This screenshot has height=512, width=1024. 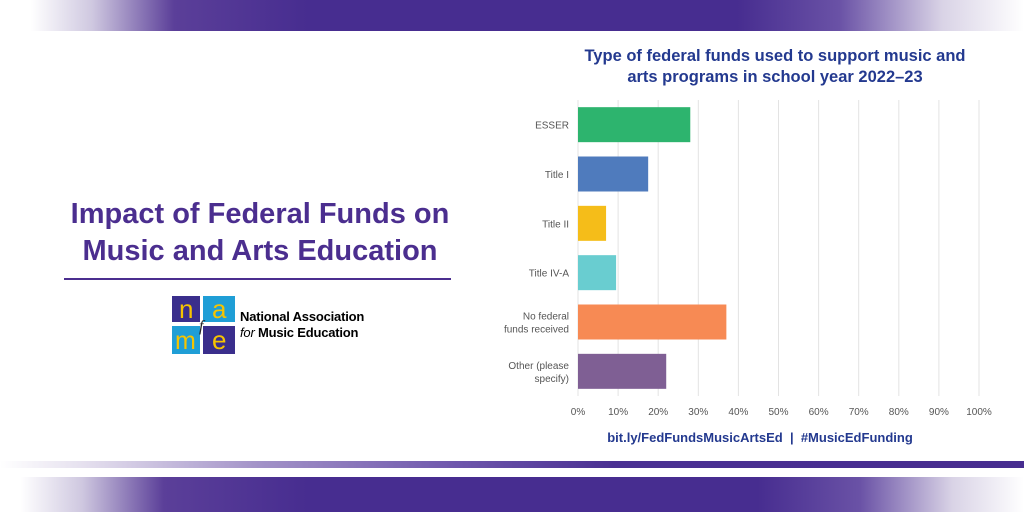 I want to click on headline-line-2: Music and Arts Education, so click(x=260, y=251).